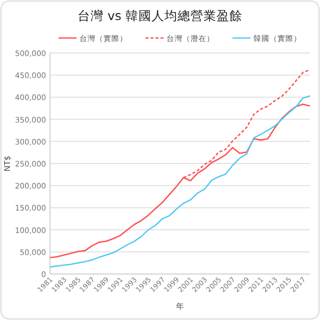 This screenshot has height=320, width=320. Describe the element at coordinates (7, 164) in the screenshot. I see `y-axis-title: NT$` at that location.